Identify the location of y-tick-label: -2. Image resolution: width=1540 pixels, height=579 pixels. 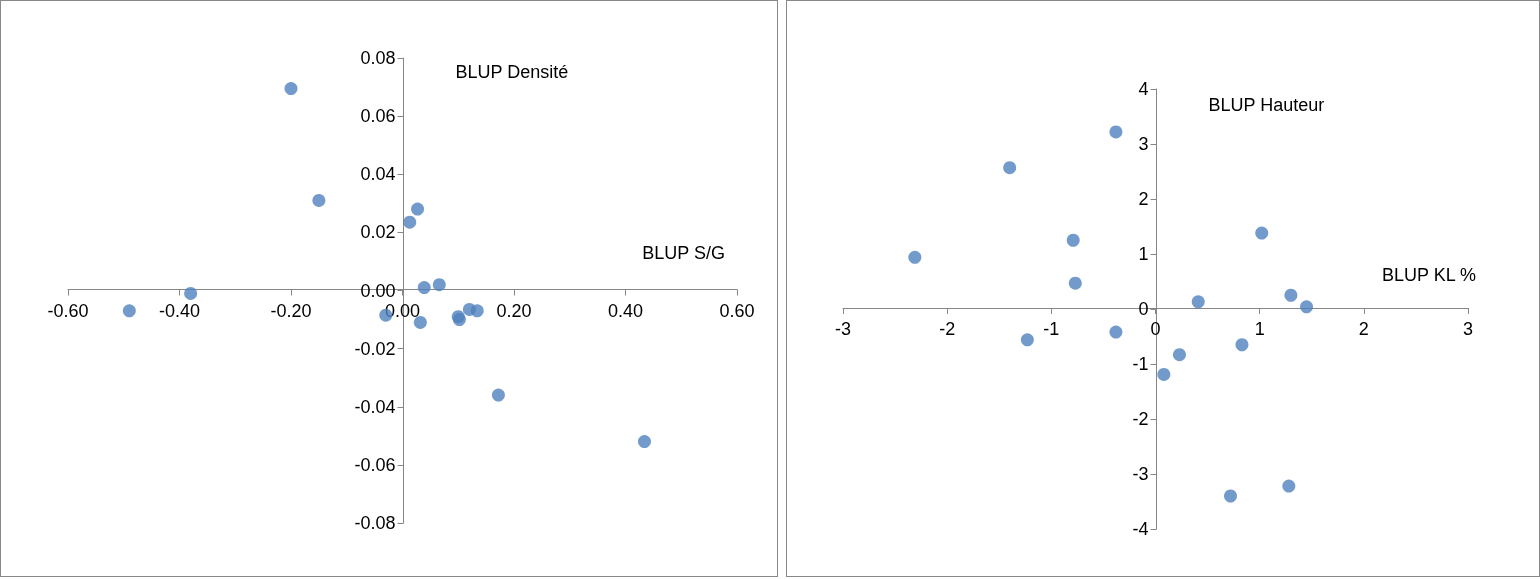
(1140, 419).